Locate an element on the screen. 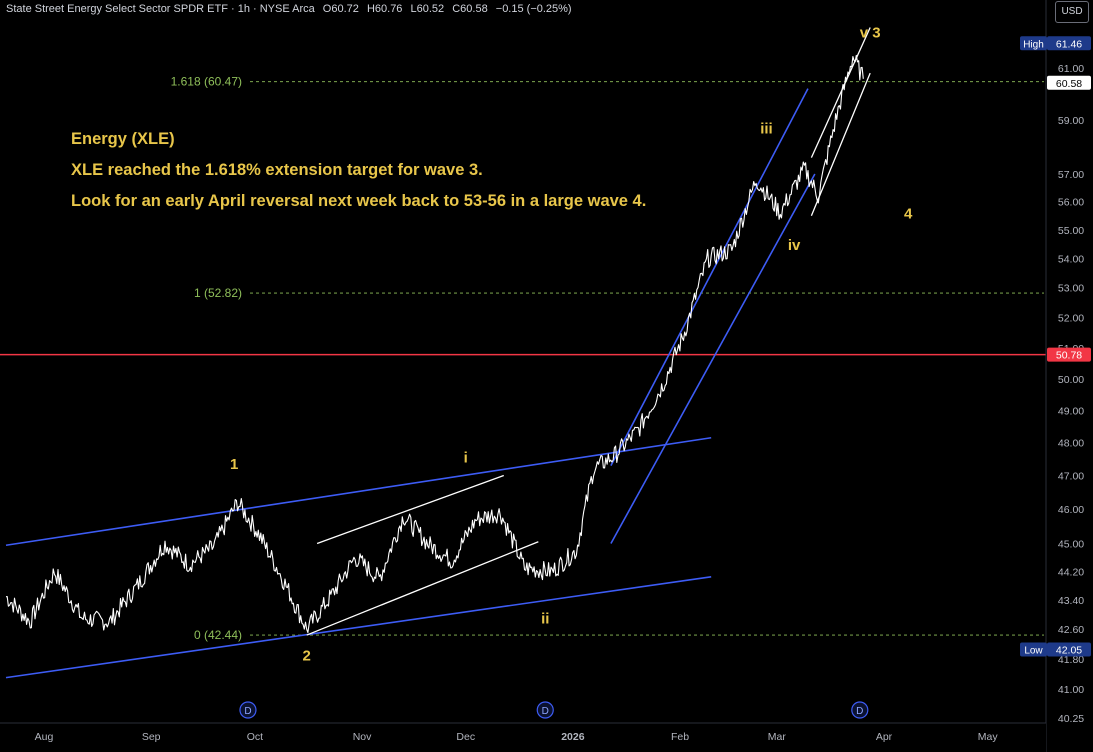 The width and height of the screenshot is (1093, 752). fib-label-0: 1.618 (60.47) is located at coordinates (206, 82).